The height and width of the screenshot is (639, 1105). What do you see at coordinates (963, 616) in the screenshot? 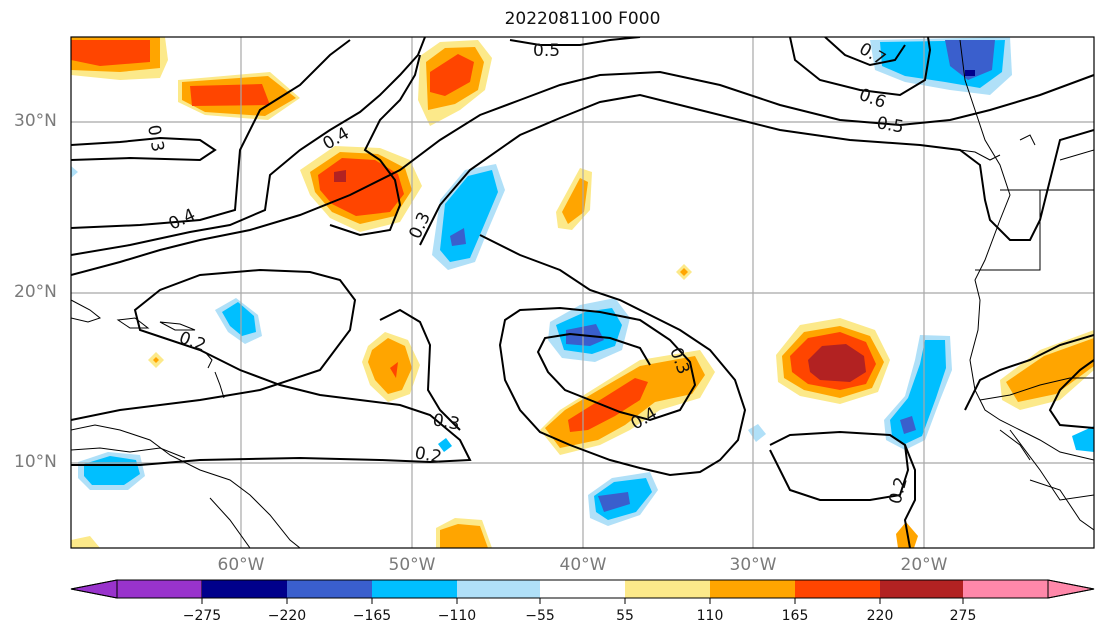
I see `colorbar-tick-label: 275` at bounding box center [963, 616].